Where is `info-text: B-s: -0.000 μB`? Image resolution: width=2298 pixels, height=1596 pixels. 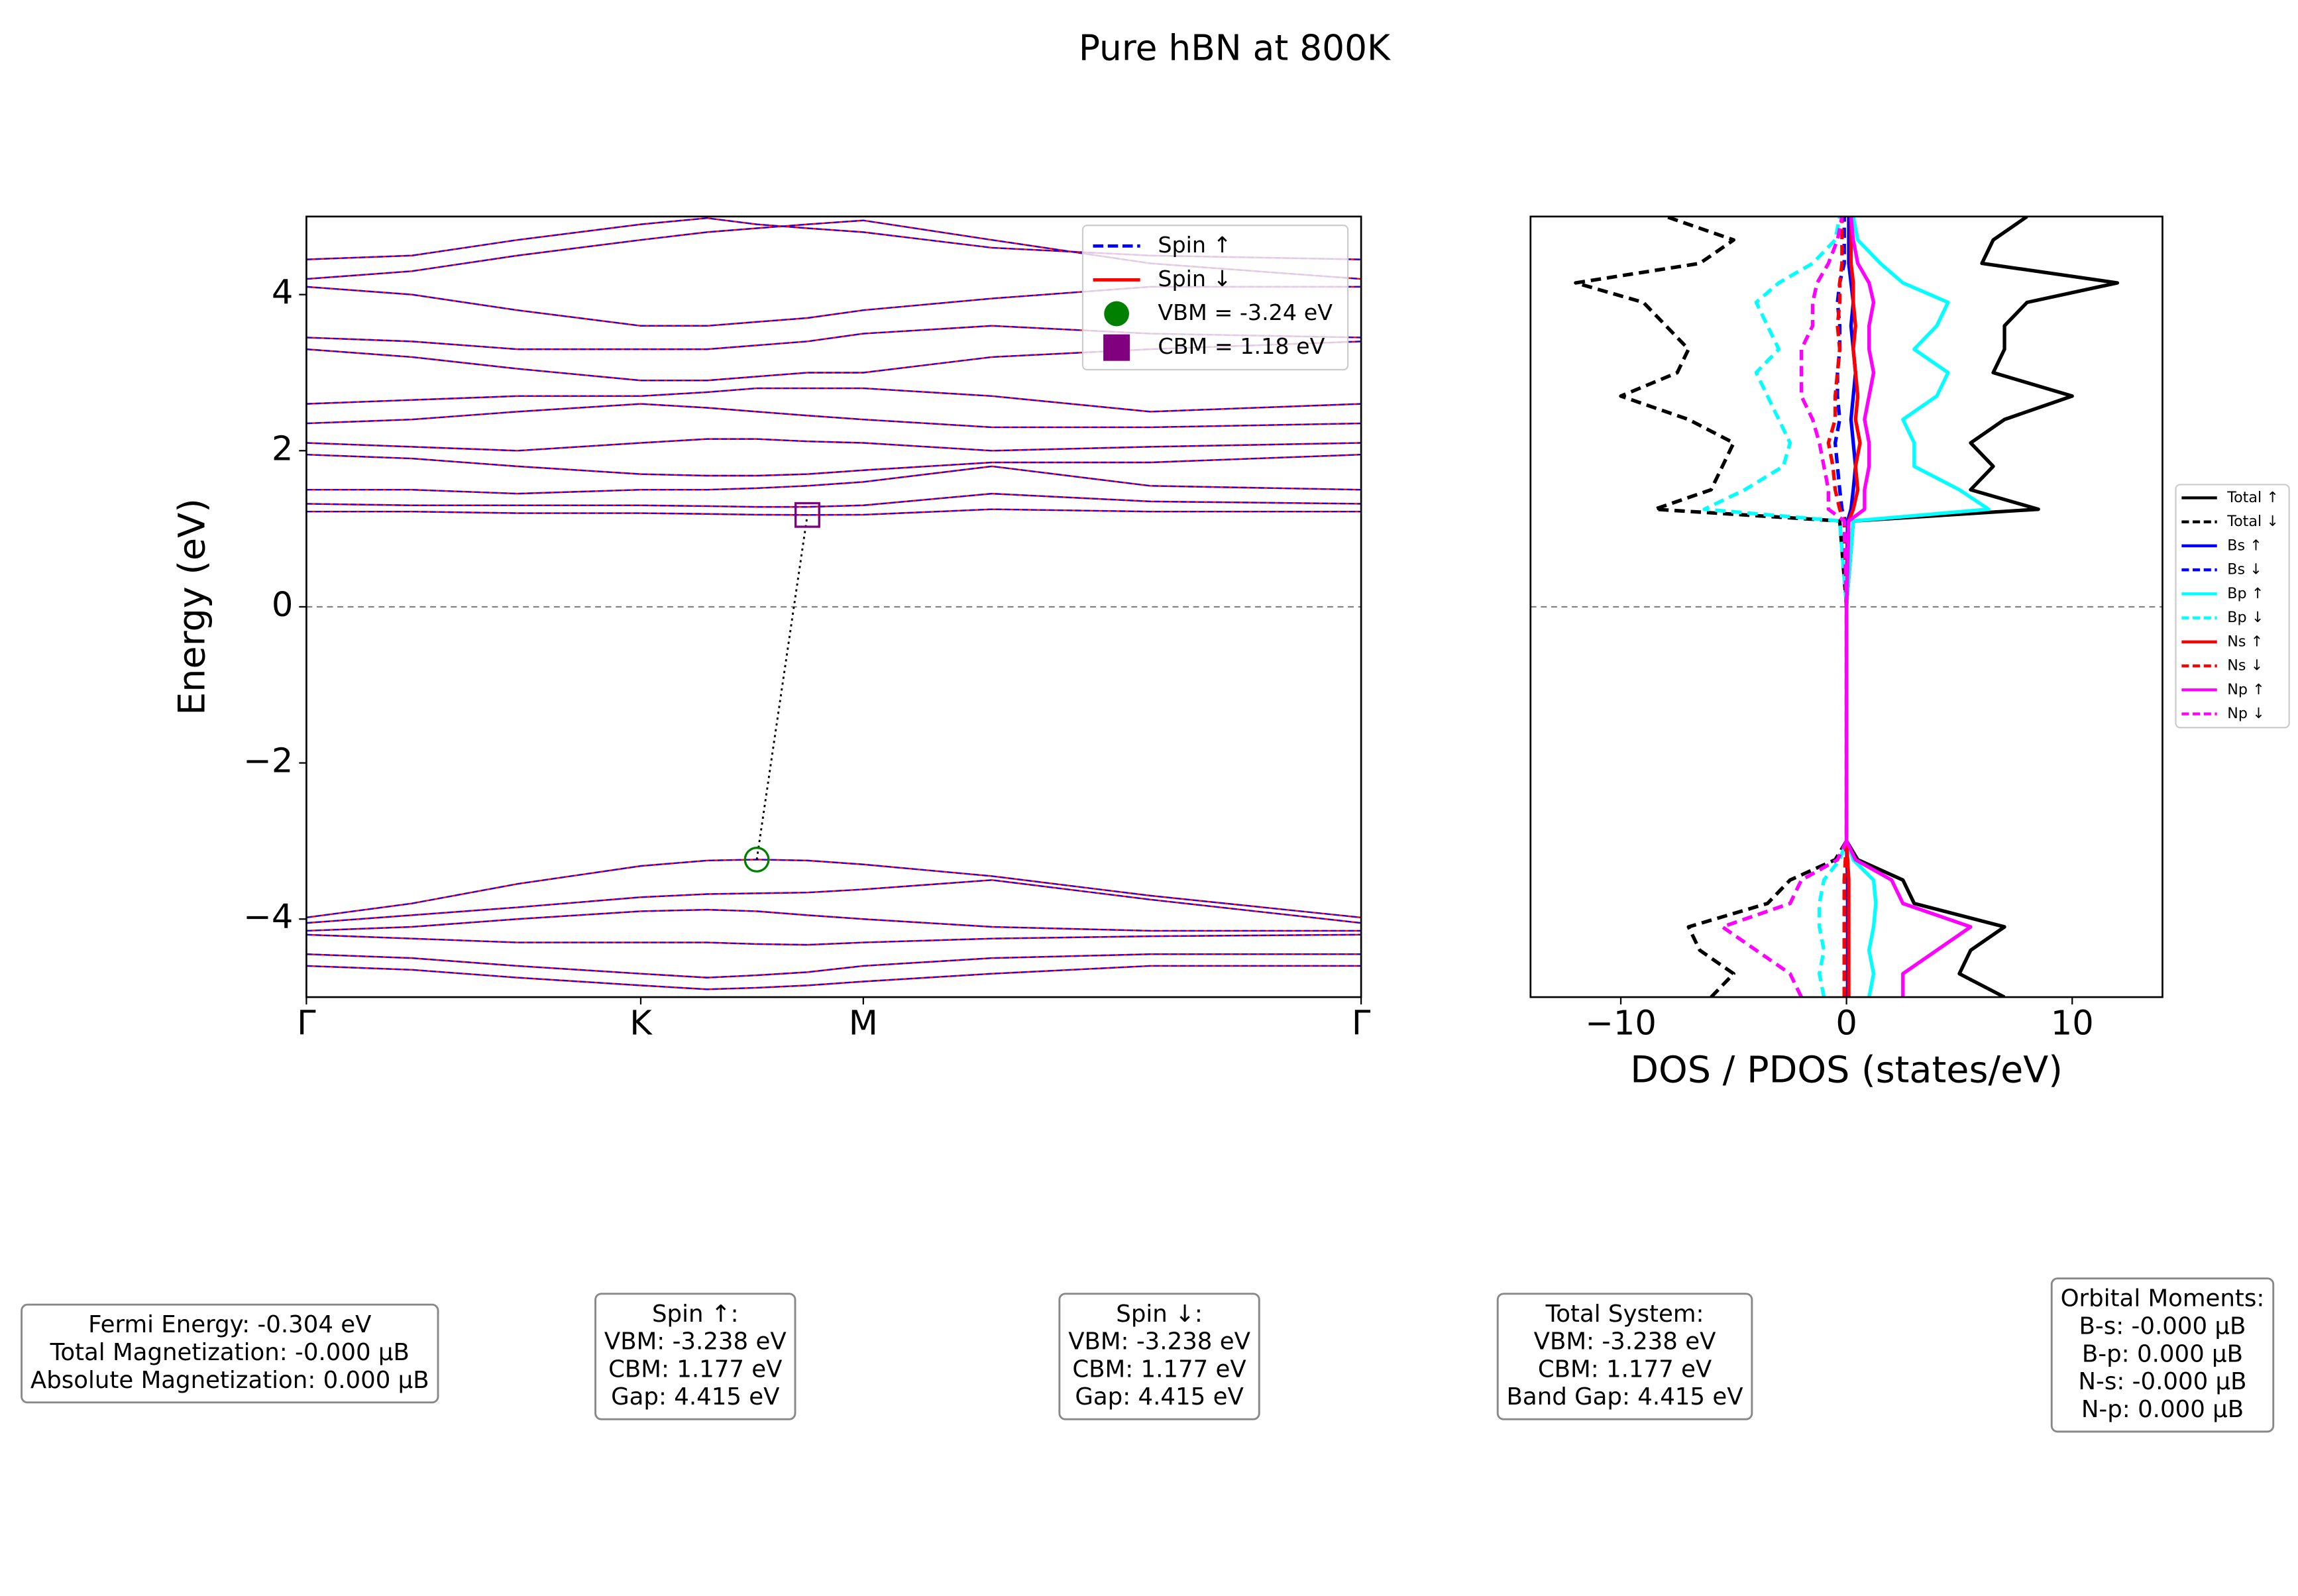
info-text: B-s: -0.000 μB is located at coordinates (2162, 1326).